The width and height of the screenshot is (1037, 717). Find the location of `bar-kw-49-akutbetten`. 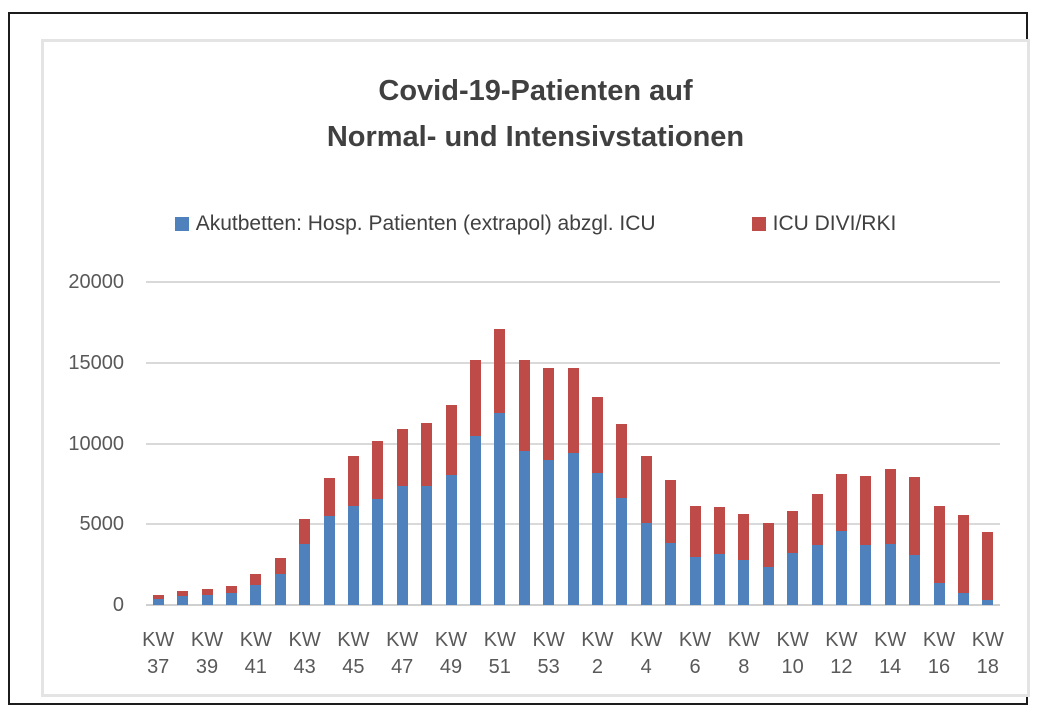

bar-kw-49-akutbetten is located at coordinates (451, 540).